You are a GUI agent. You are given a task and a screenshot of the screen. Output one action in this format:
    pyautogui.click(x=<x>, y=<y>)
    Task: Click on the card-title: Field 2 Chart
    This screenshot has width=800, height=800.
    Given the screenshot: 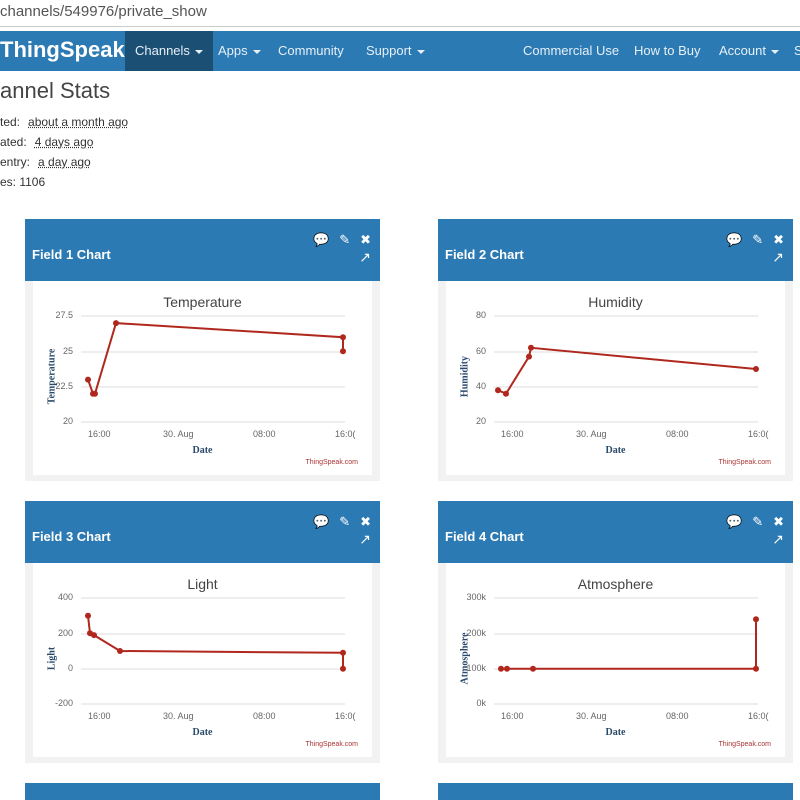 What is the action you would take?
    pyautogui.click(x=484, y=254)
    